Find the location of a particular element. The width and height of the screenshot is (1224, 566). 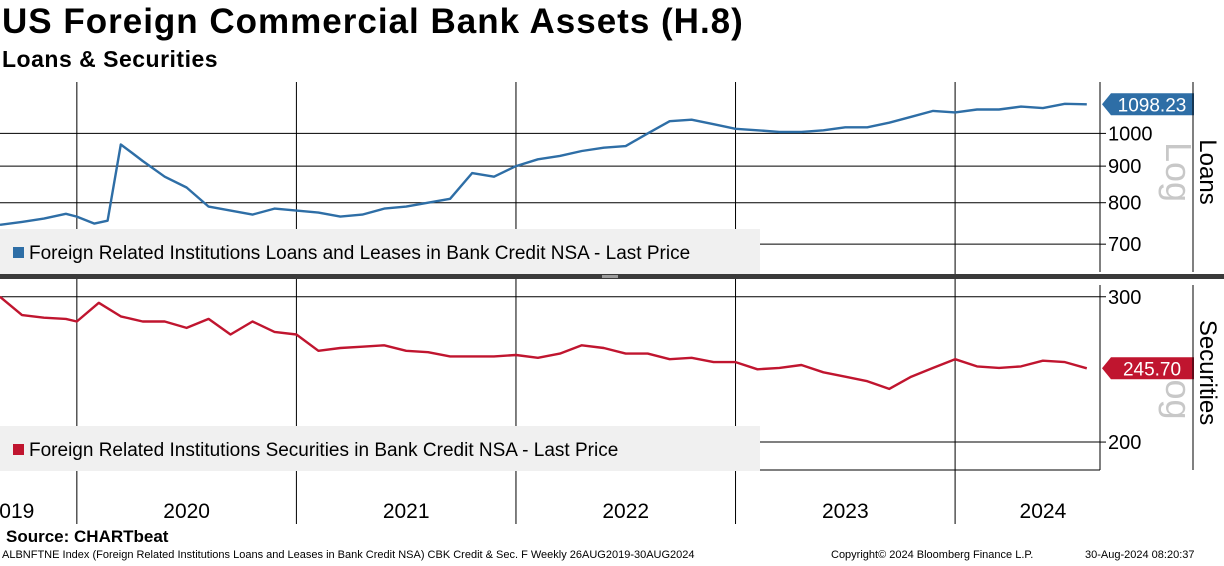

securities-tick-label: 300 is located at coordinates (1124, 298).